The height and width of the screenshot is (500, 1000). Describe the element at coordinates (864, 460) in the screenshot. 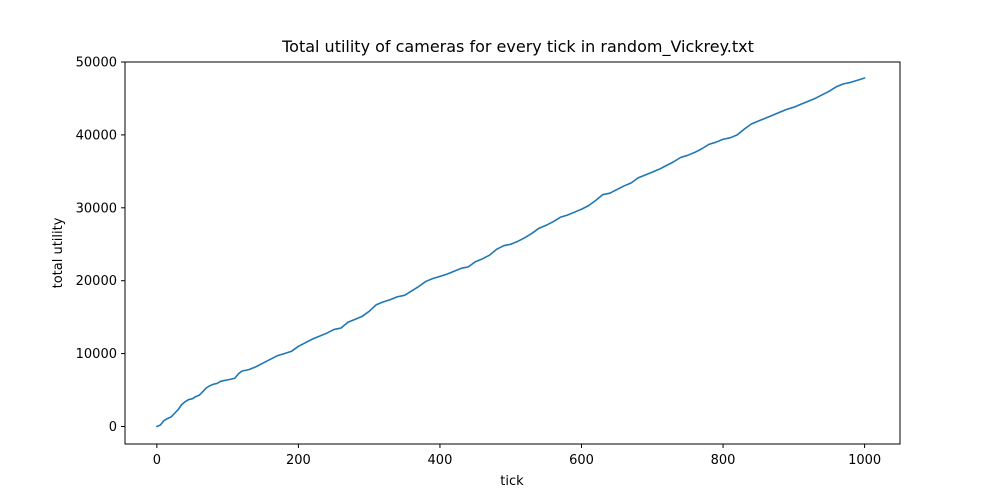

I see `x-tick-label: 1000` at that location.